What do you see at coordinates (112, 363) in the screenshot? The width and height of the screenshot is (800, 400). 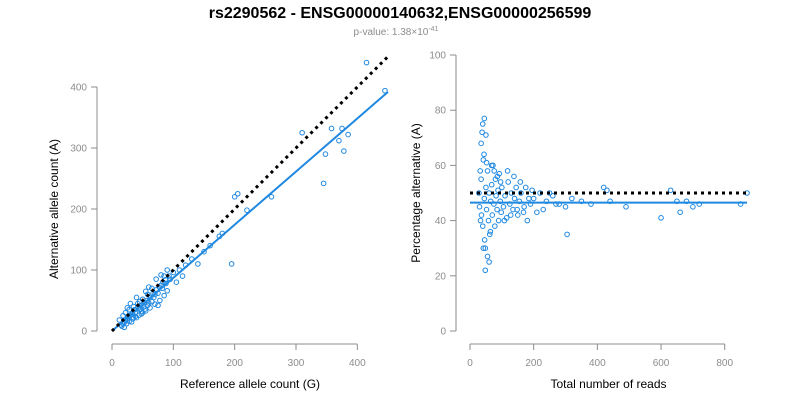 I see `x-tick-label: 0` at bounding box center [112, 363].